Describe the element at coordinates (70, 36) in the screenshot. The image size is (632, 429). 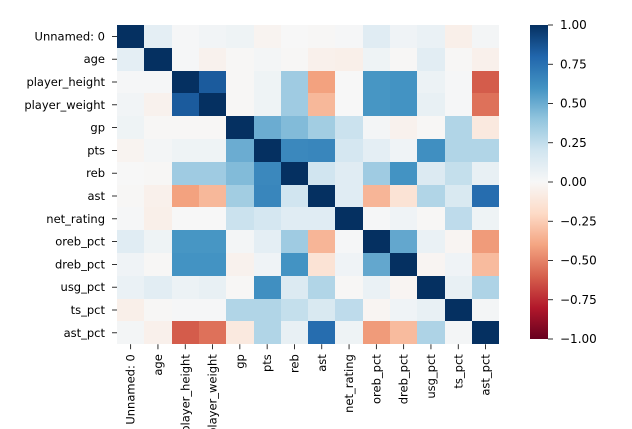
I see `y-tick-label: Unnamed: 0` at that location.